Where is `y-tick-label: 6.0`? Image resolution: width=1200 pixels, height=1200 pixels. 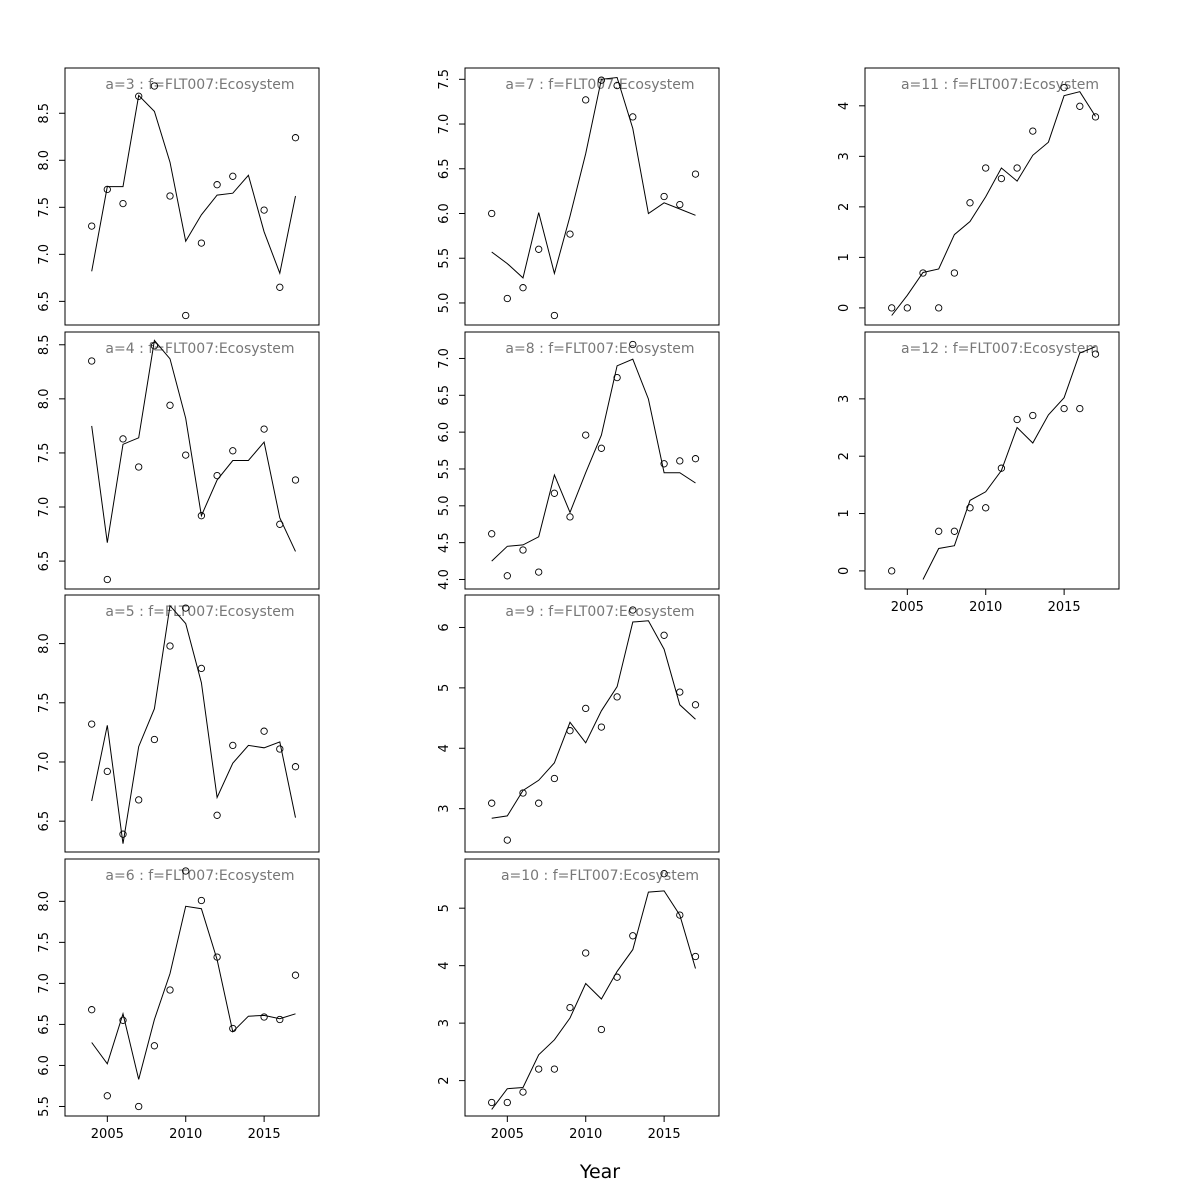 y-tick-label: 6.0 is located at coordinates (44, 1065).